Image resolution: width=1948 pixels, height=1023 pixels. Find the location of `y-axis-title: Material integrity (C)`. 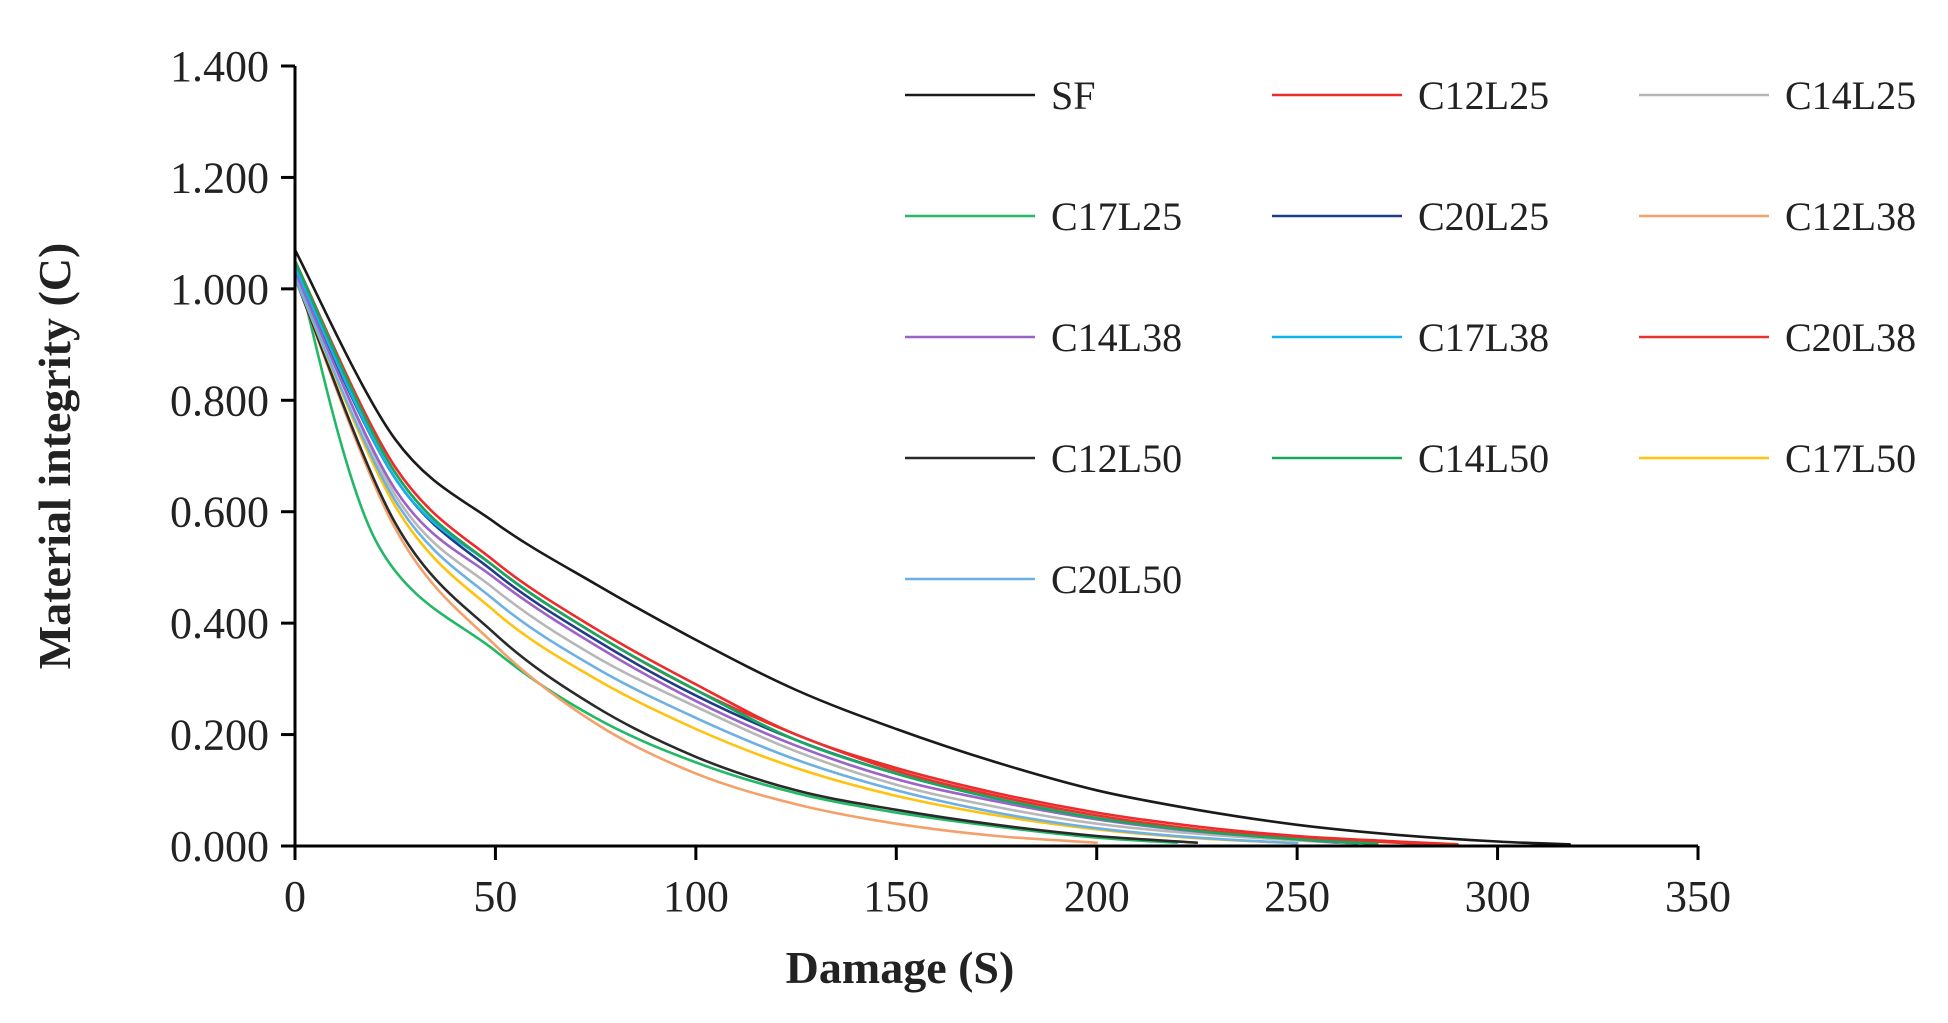

y-axis-title: Material integrity (C) is located at coordinates (54, 456).